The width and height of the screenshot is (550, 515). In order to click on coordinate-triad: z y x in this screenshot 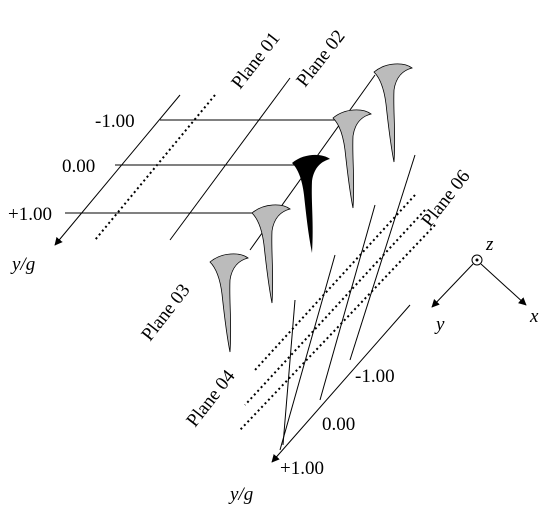, I will do `click(485, 284)`.